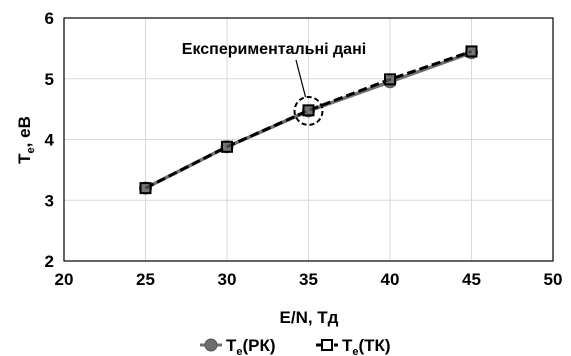 The image size is (571, 356). I want to click on y-tick-label: 4, so click(50, 140).